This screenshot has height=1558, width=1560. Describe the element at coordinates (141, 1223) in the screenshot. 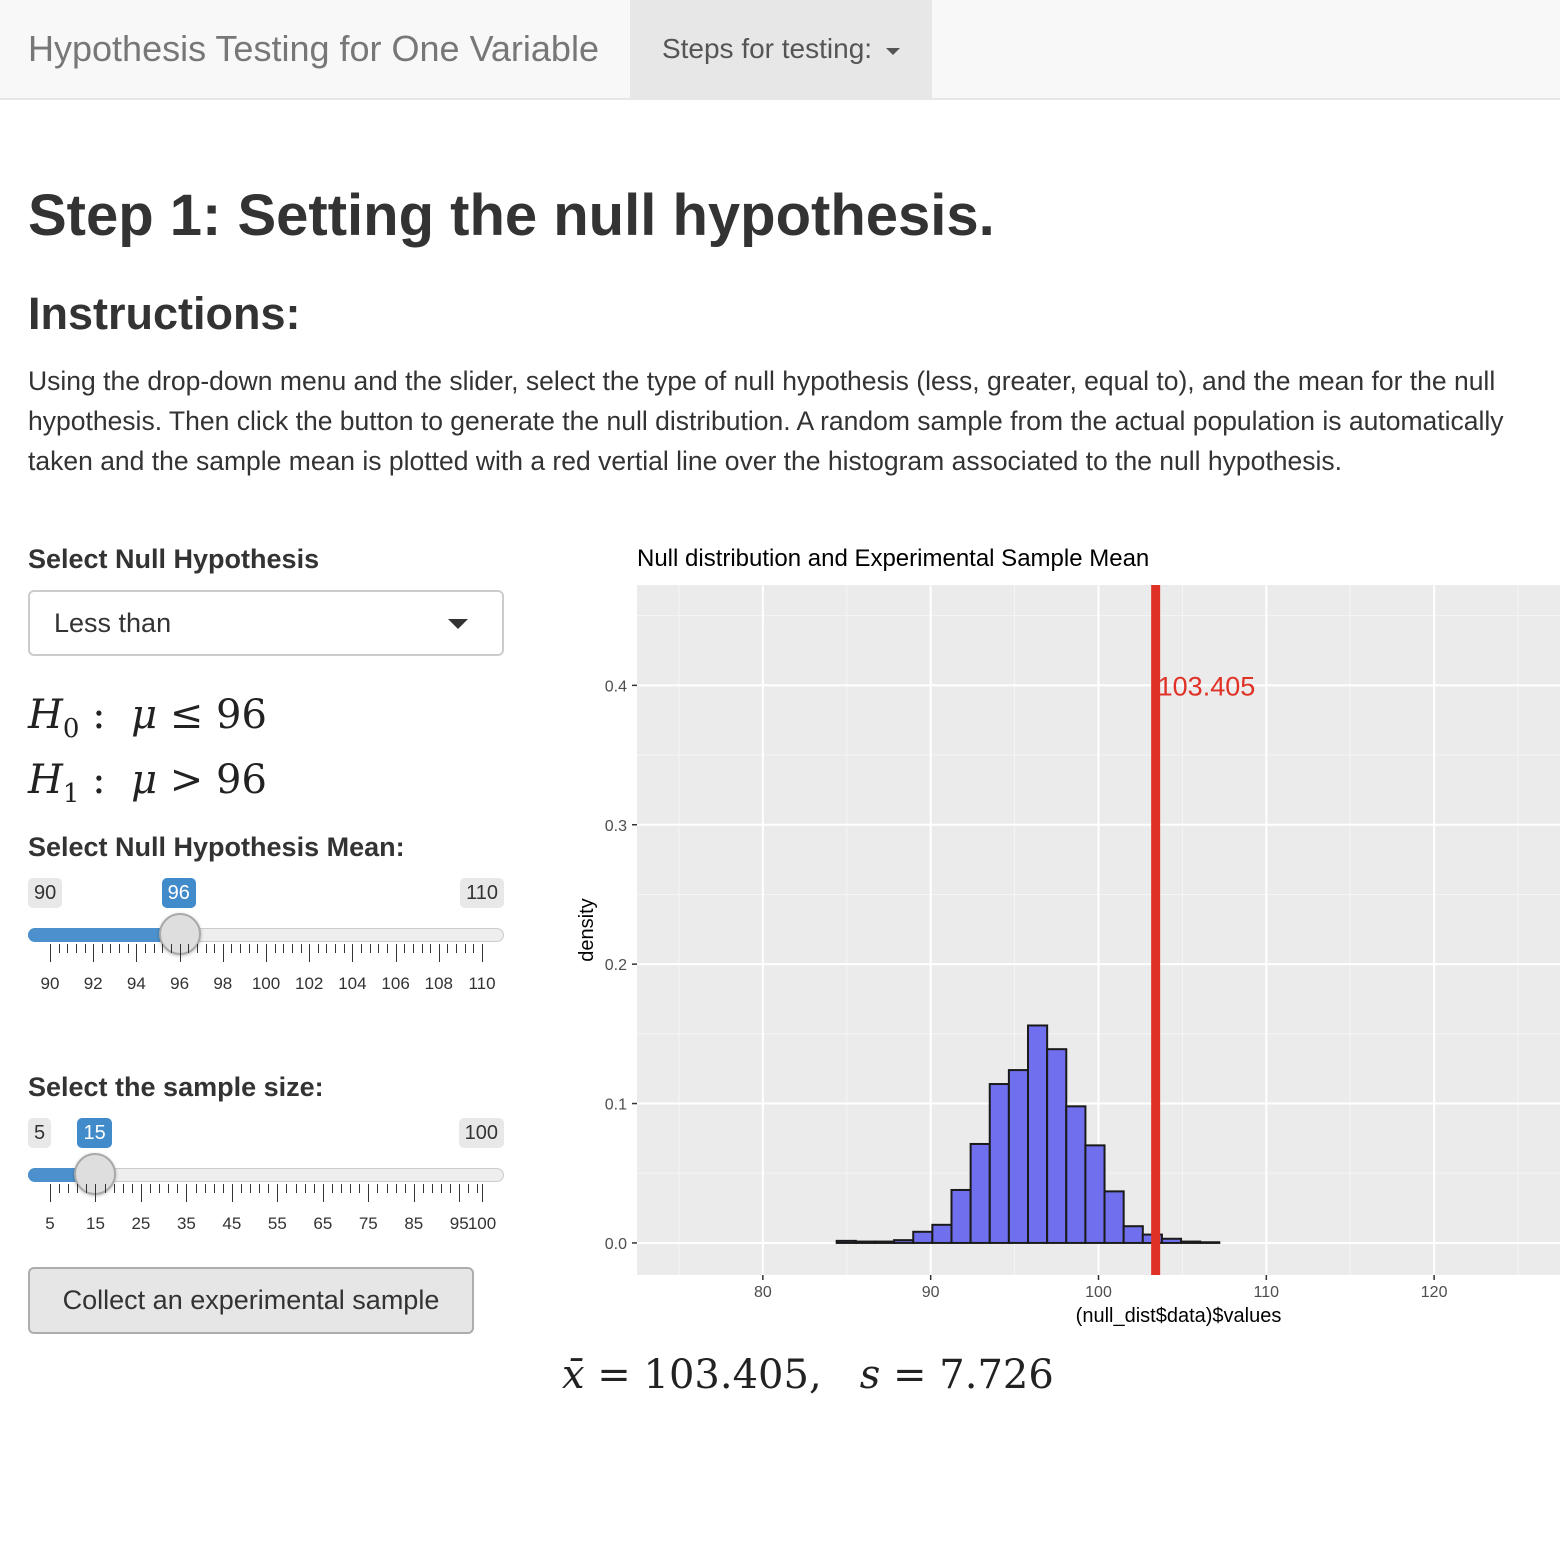

I see `size-slider-tick-label: 25` at that location.